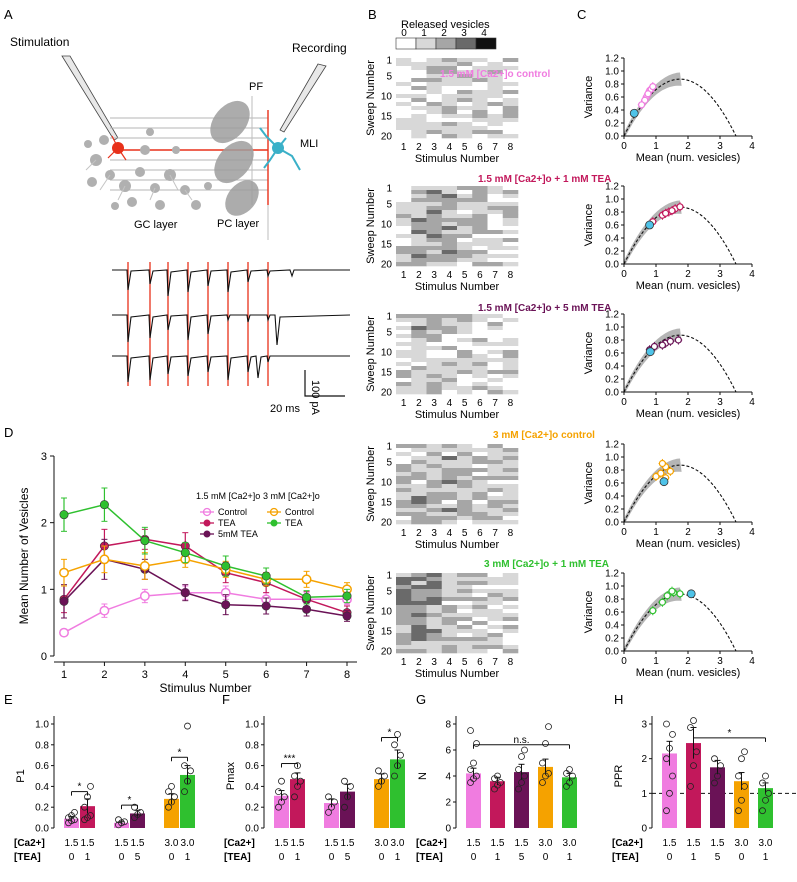  I want to click on x-tick-label: 2, so click(688, 274).